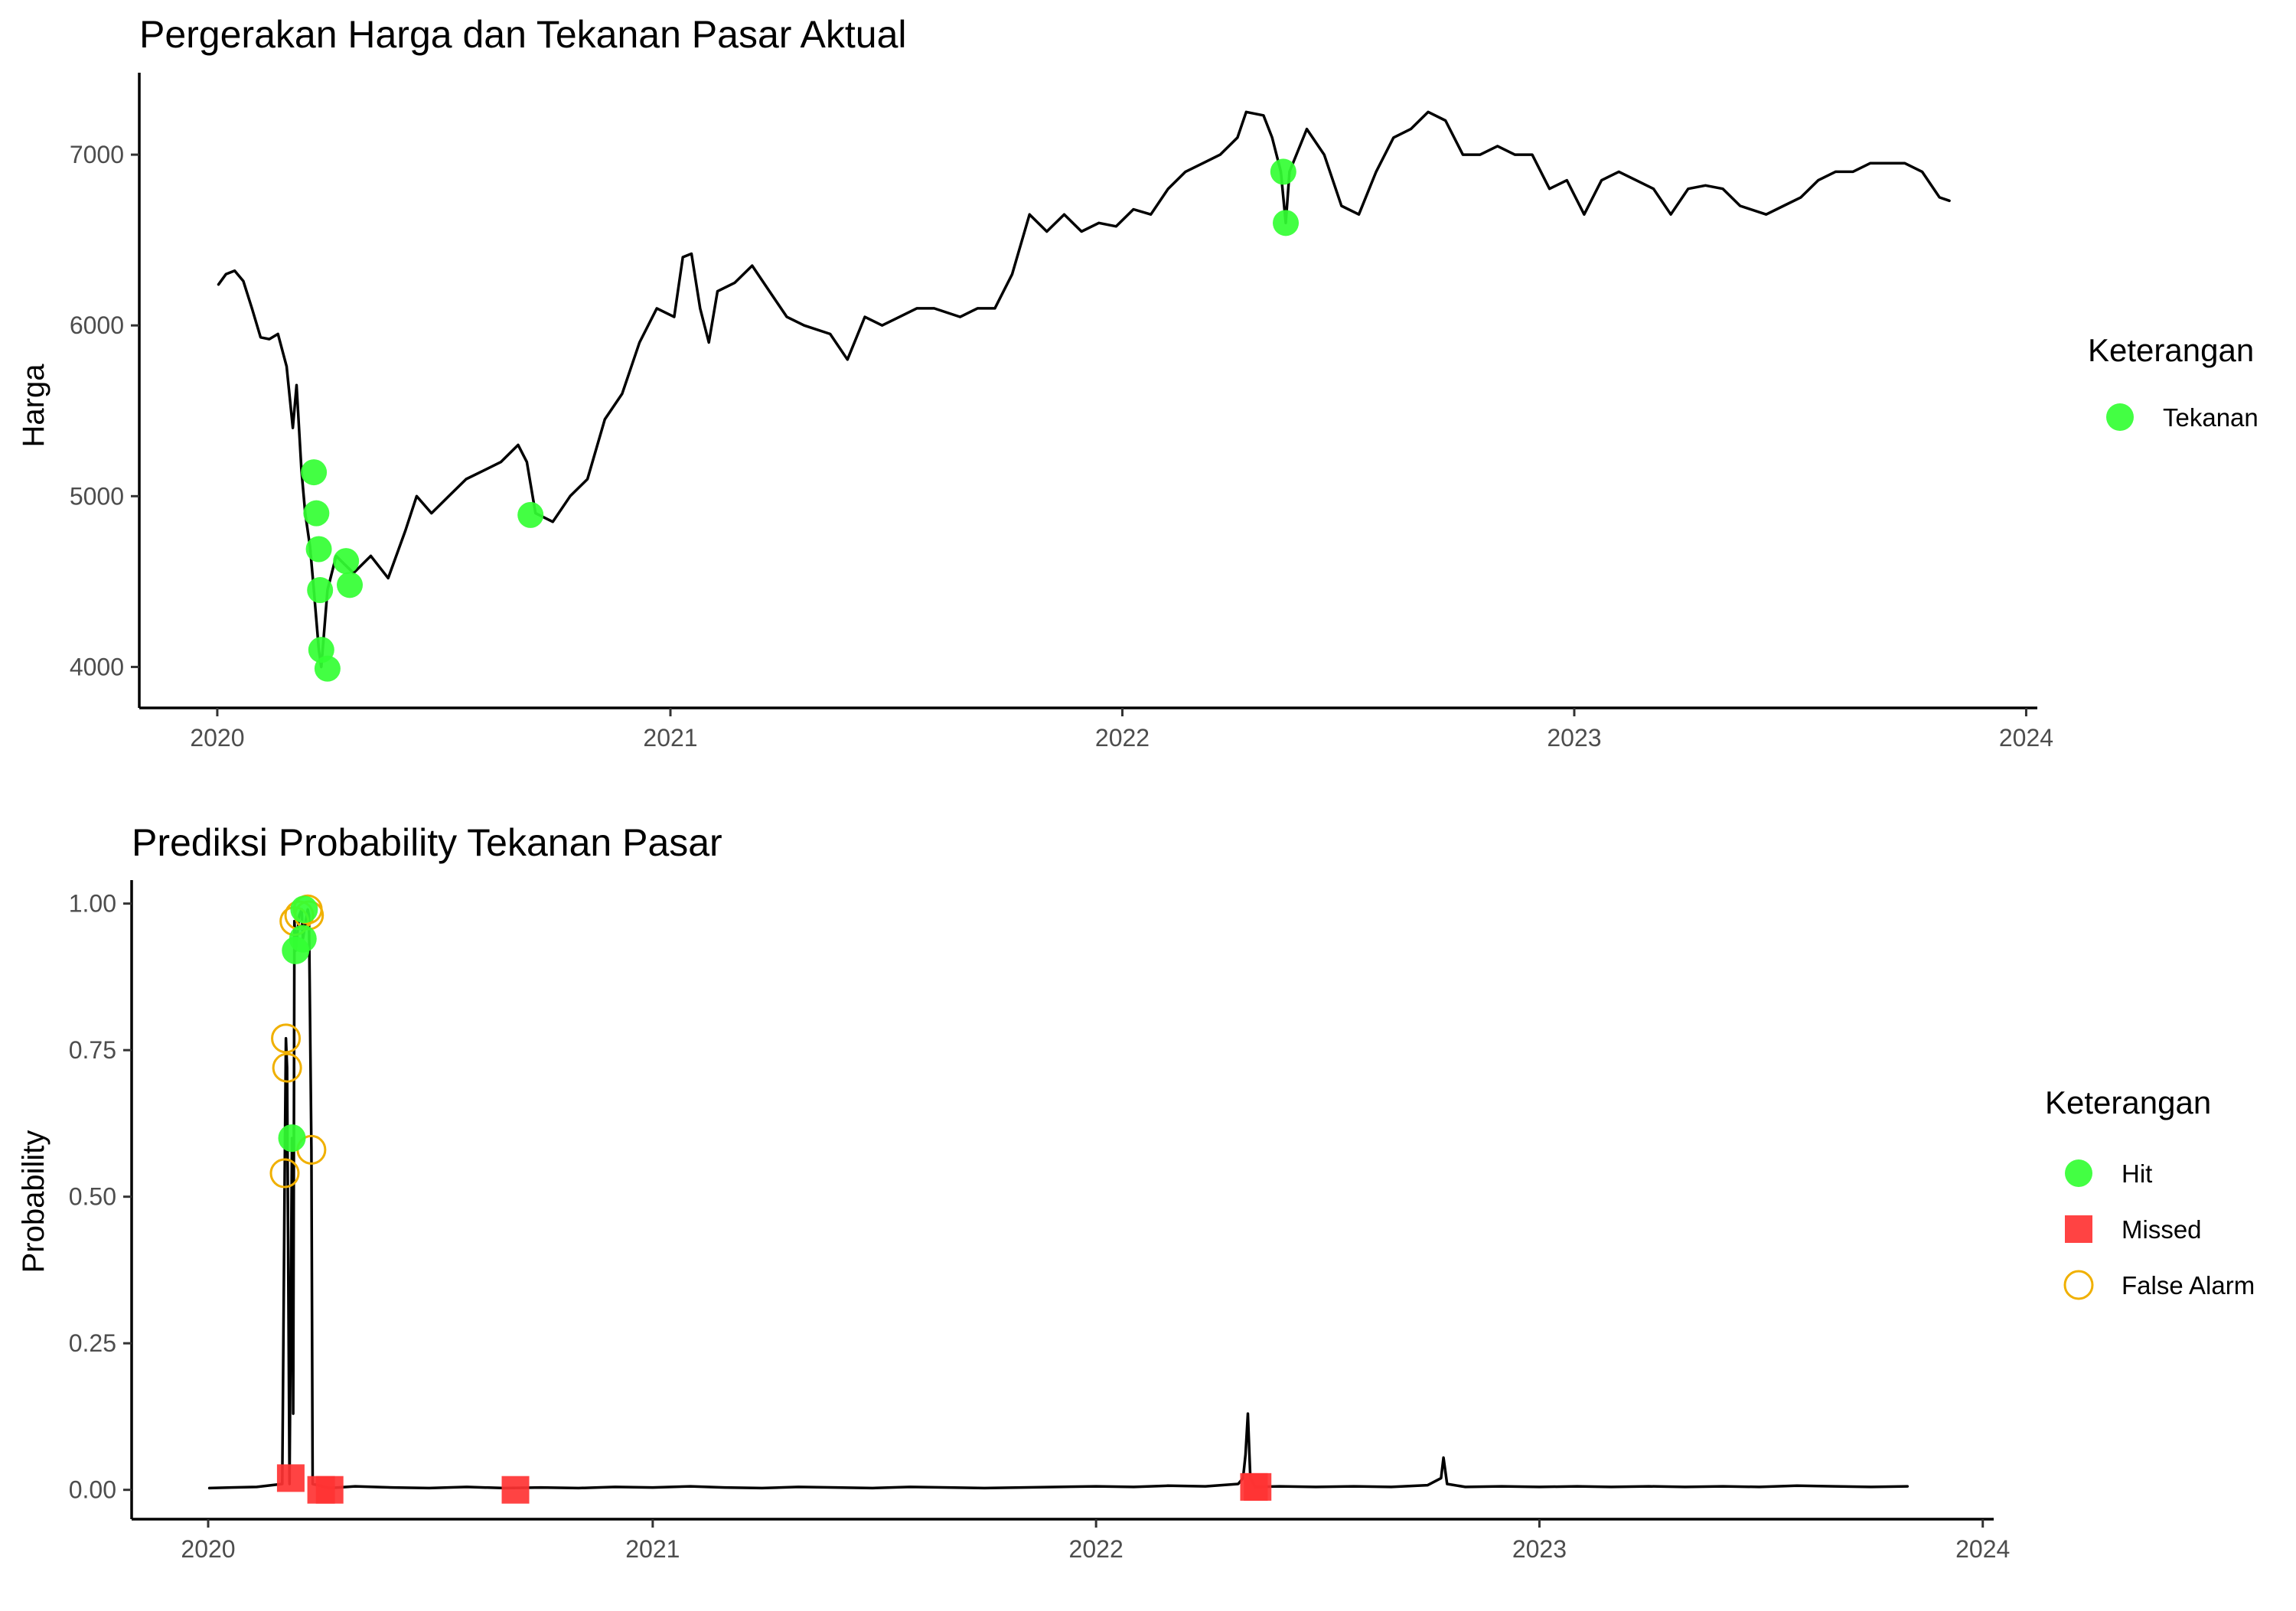 This screenshot has height=1611, width=2296. I want to click on y-tick-label: 5000, so click(97, 496).